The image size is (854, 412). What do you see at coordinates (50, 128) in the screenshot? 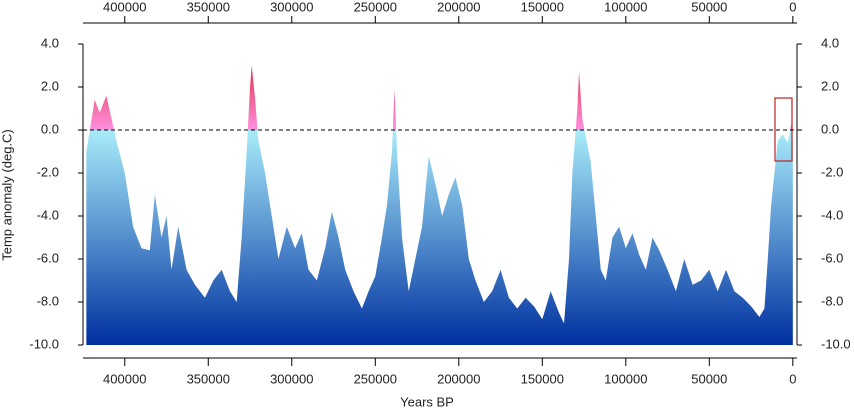
I see `y-tick-label: 0.0` at bounding box center [50, 128].